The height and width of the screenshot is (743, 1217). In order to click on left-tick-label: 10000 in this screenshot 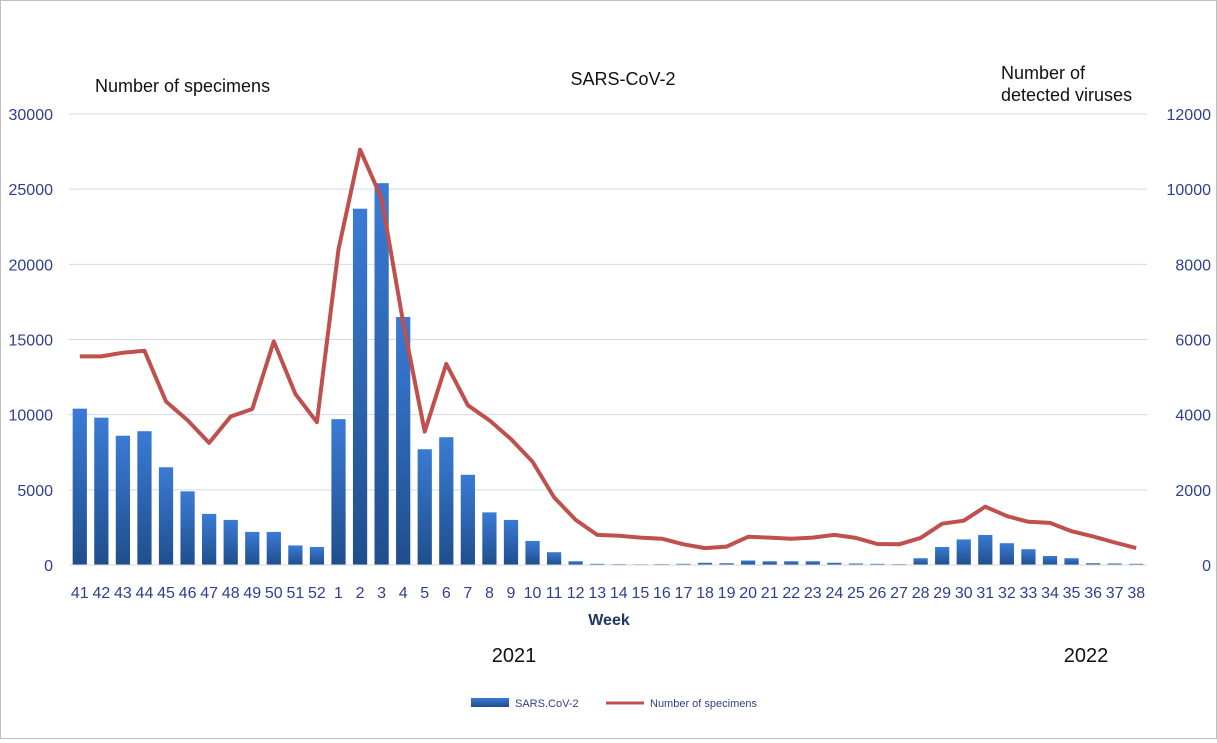, I will do `click(31, 416)`.